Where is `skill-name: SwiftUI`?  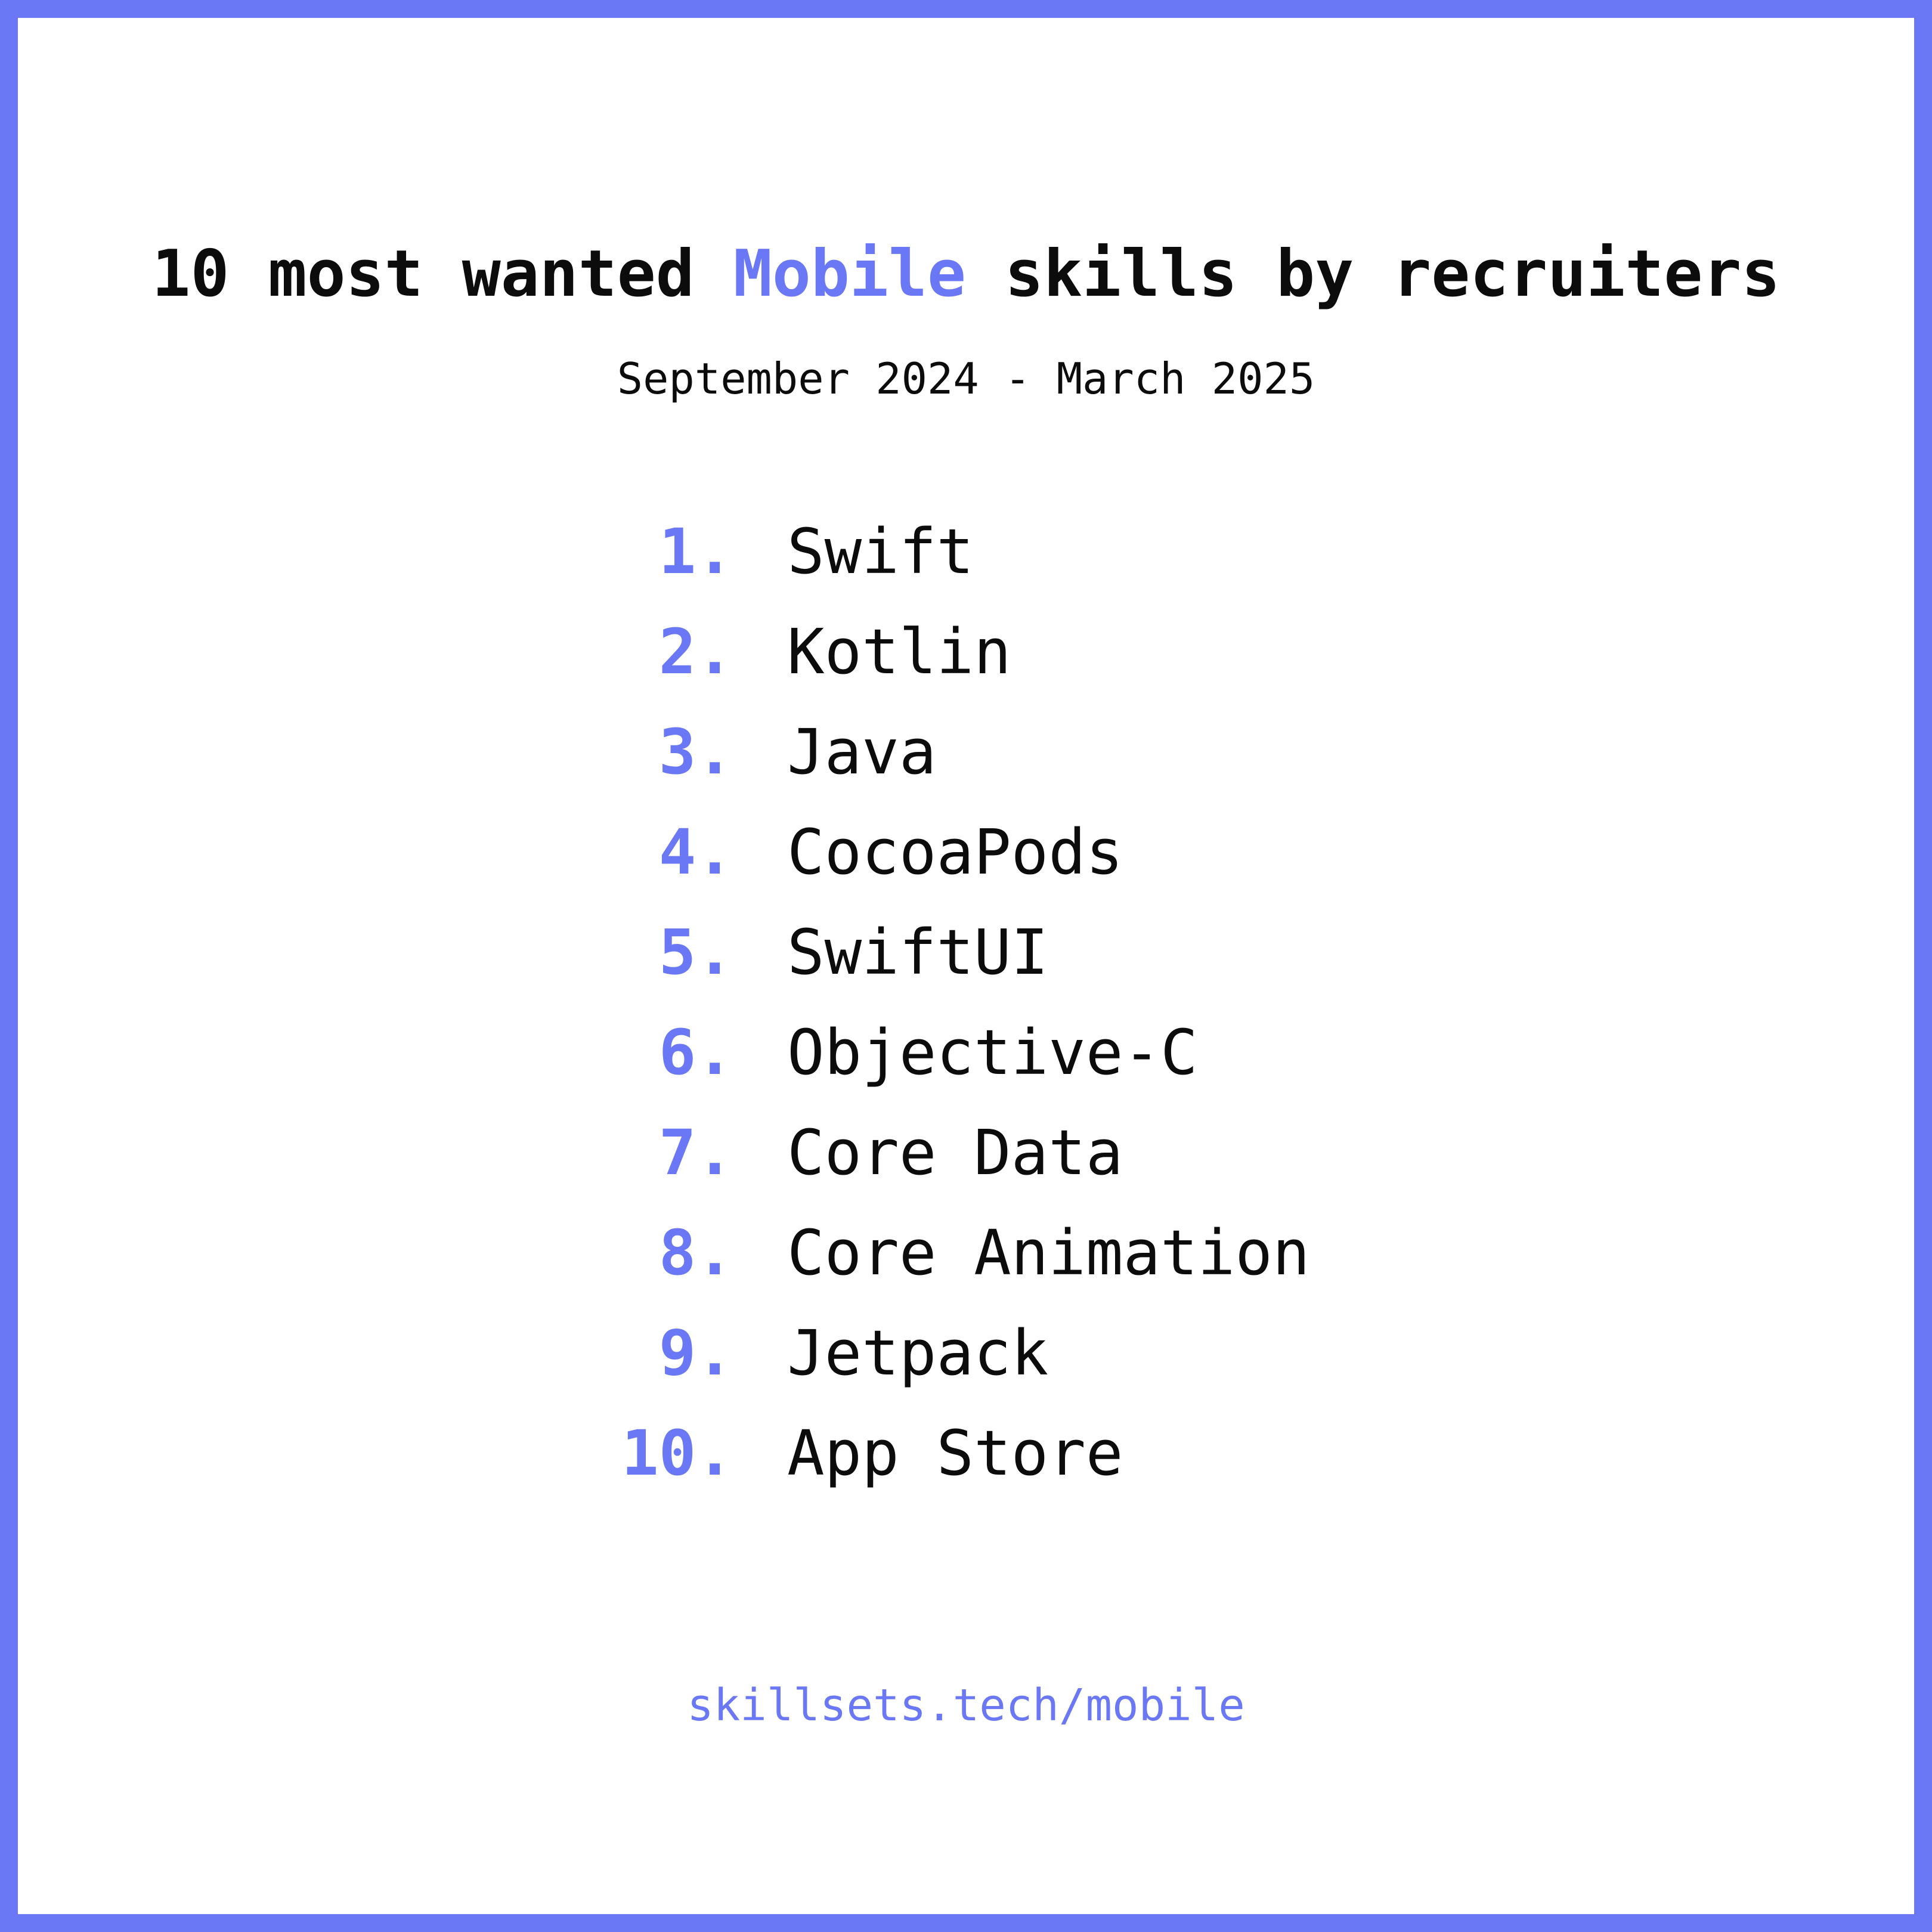
skill-name: SwiftUI is located at coordinates (918, 953).